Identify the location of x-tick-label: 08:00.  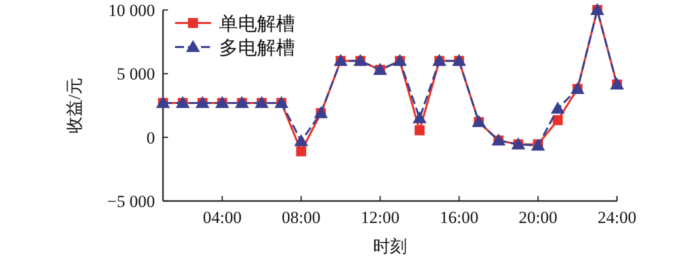
(301, 217).